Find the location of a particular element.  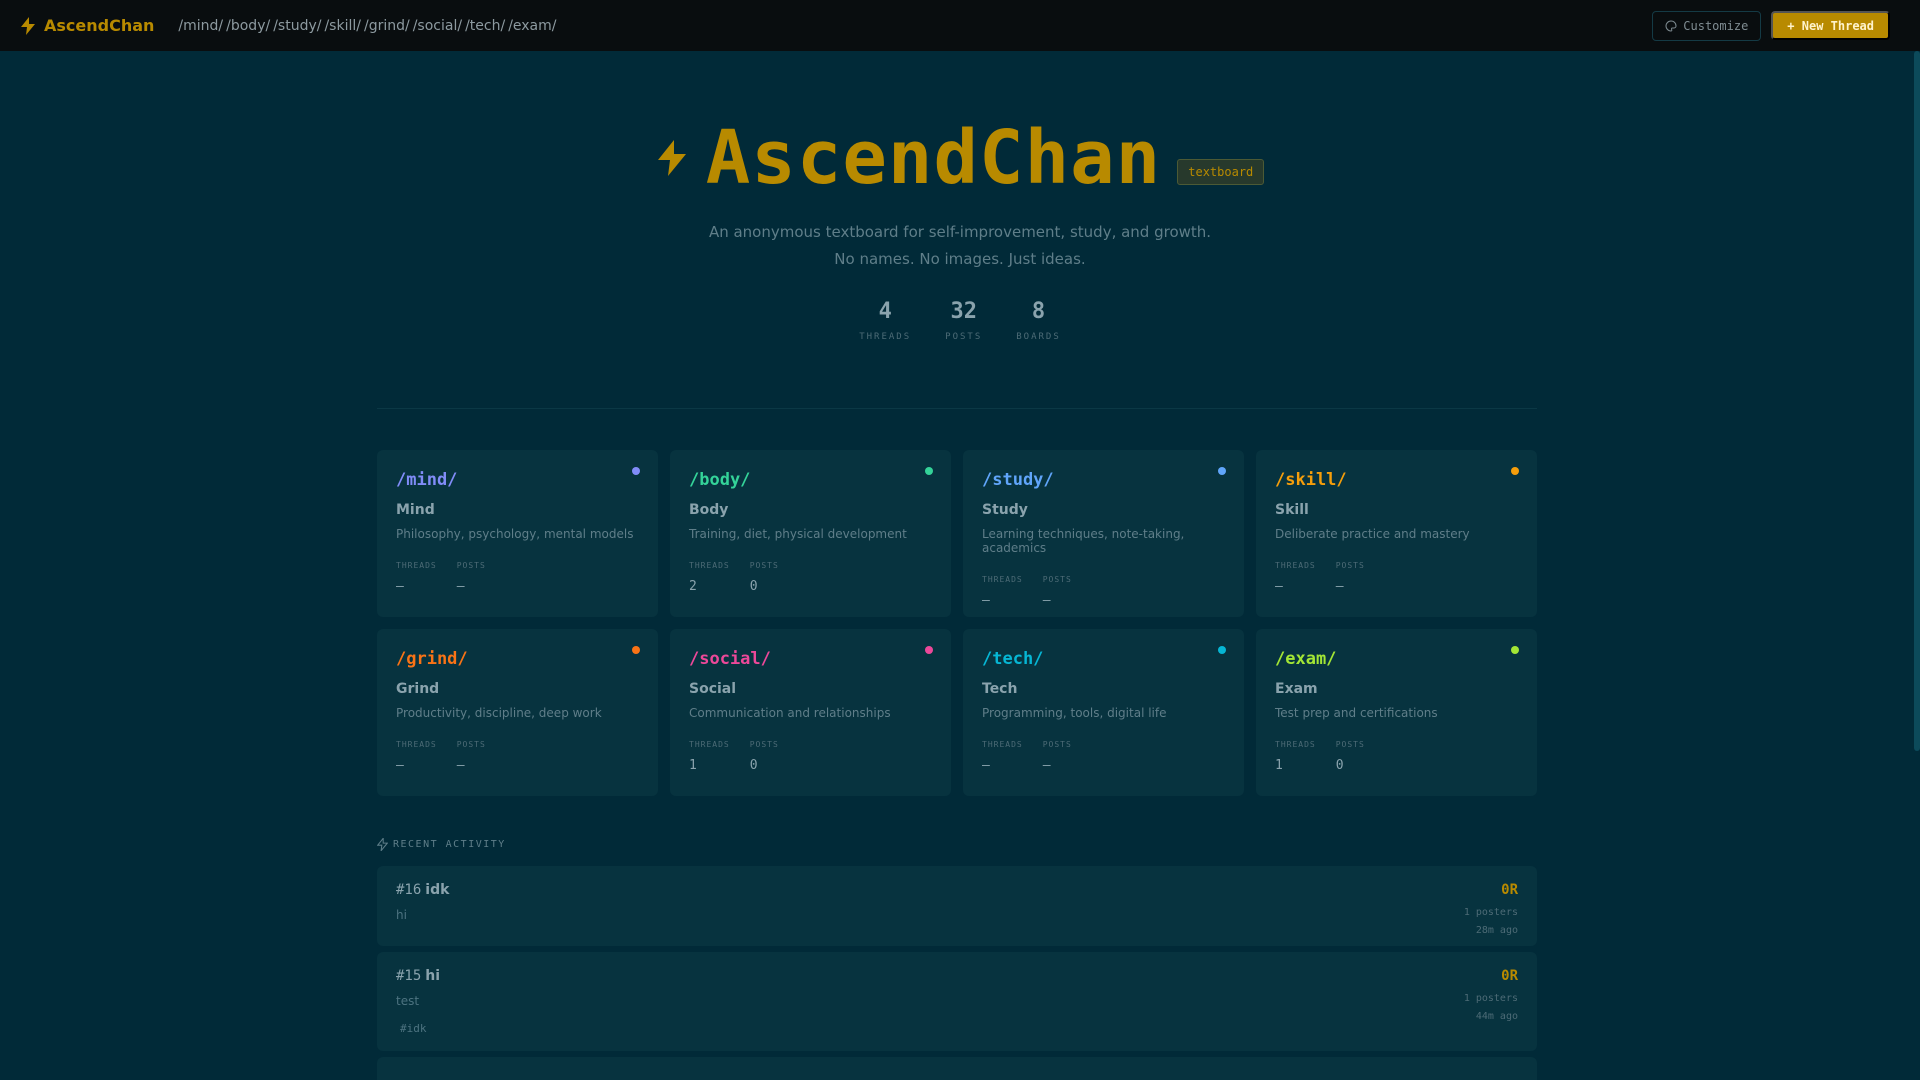

board-name: Exam is located at coordinates (1296, 689).